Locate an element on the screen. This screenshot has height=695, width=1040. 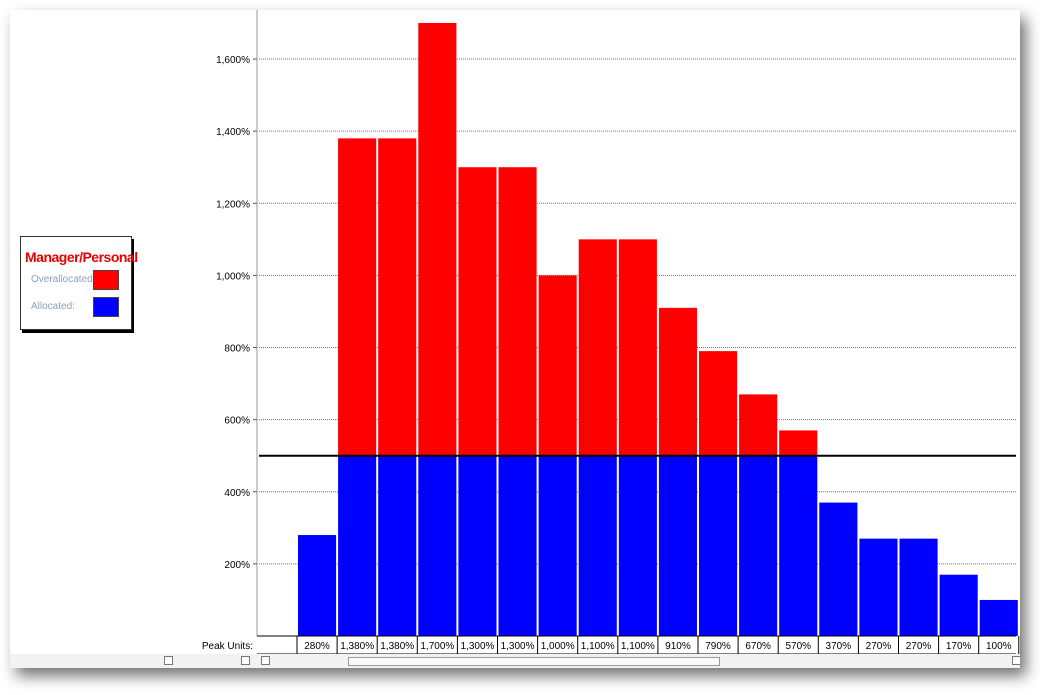
legend-allocated-swatch is located at coordinates (106, 307).